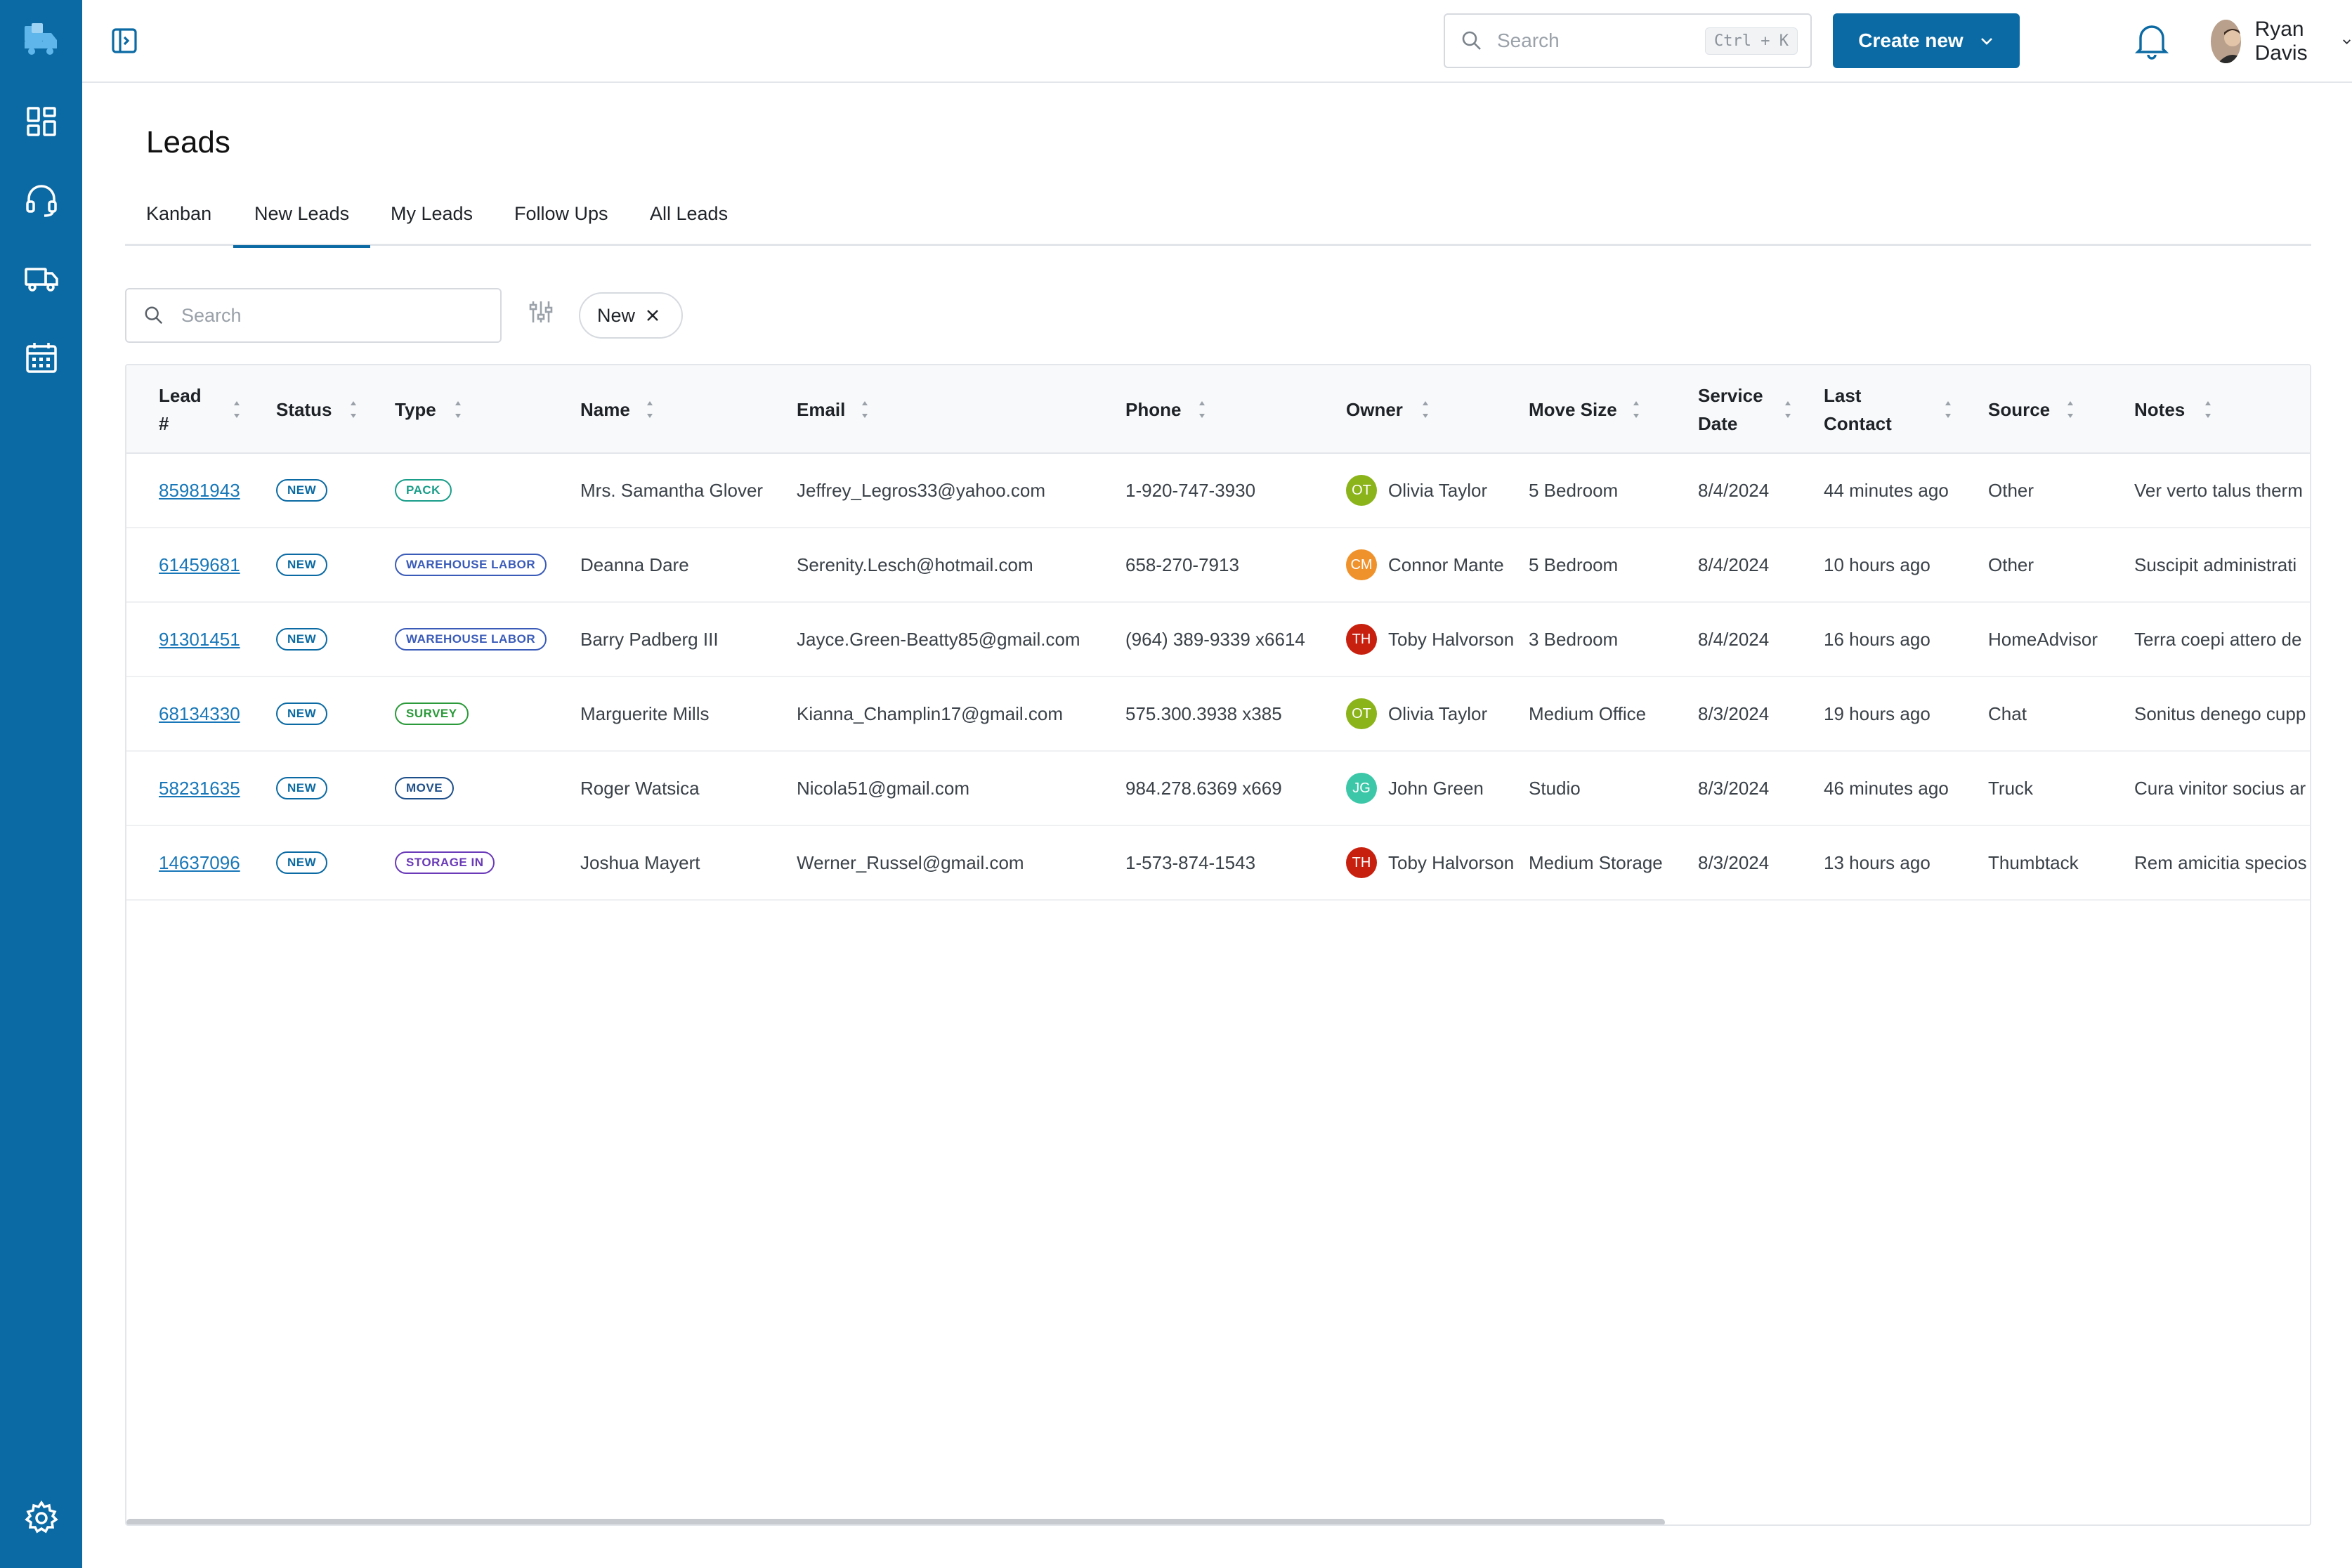  What do you see at coordinates (1217, 41) in the screenshot?
I see `top-header: Search Ctrl + K Create new Ryan Davis` at bounding box center [1217, 41].